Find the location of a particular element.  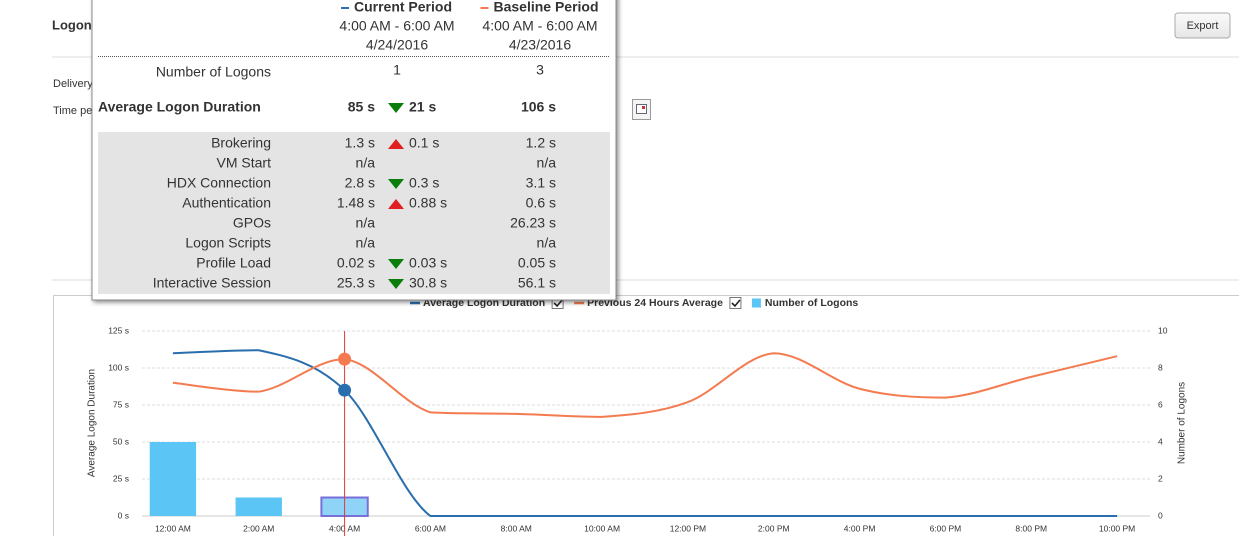

y-tick-label: 75 s is located at coordinates (121, 404).